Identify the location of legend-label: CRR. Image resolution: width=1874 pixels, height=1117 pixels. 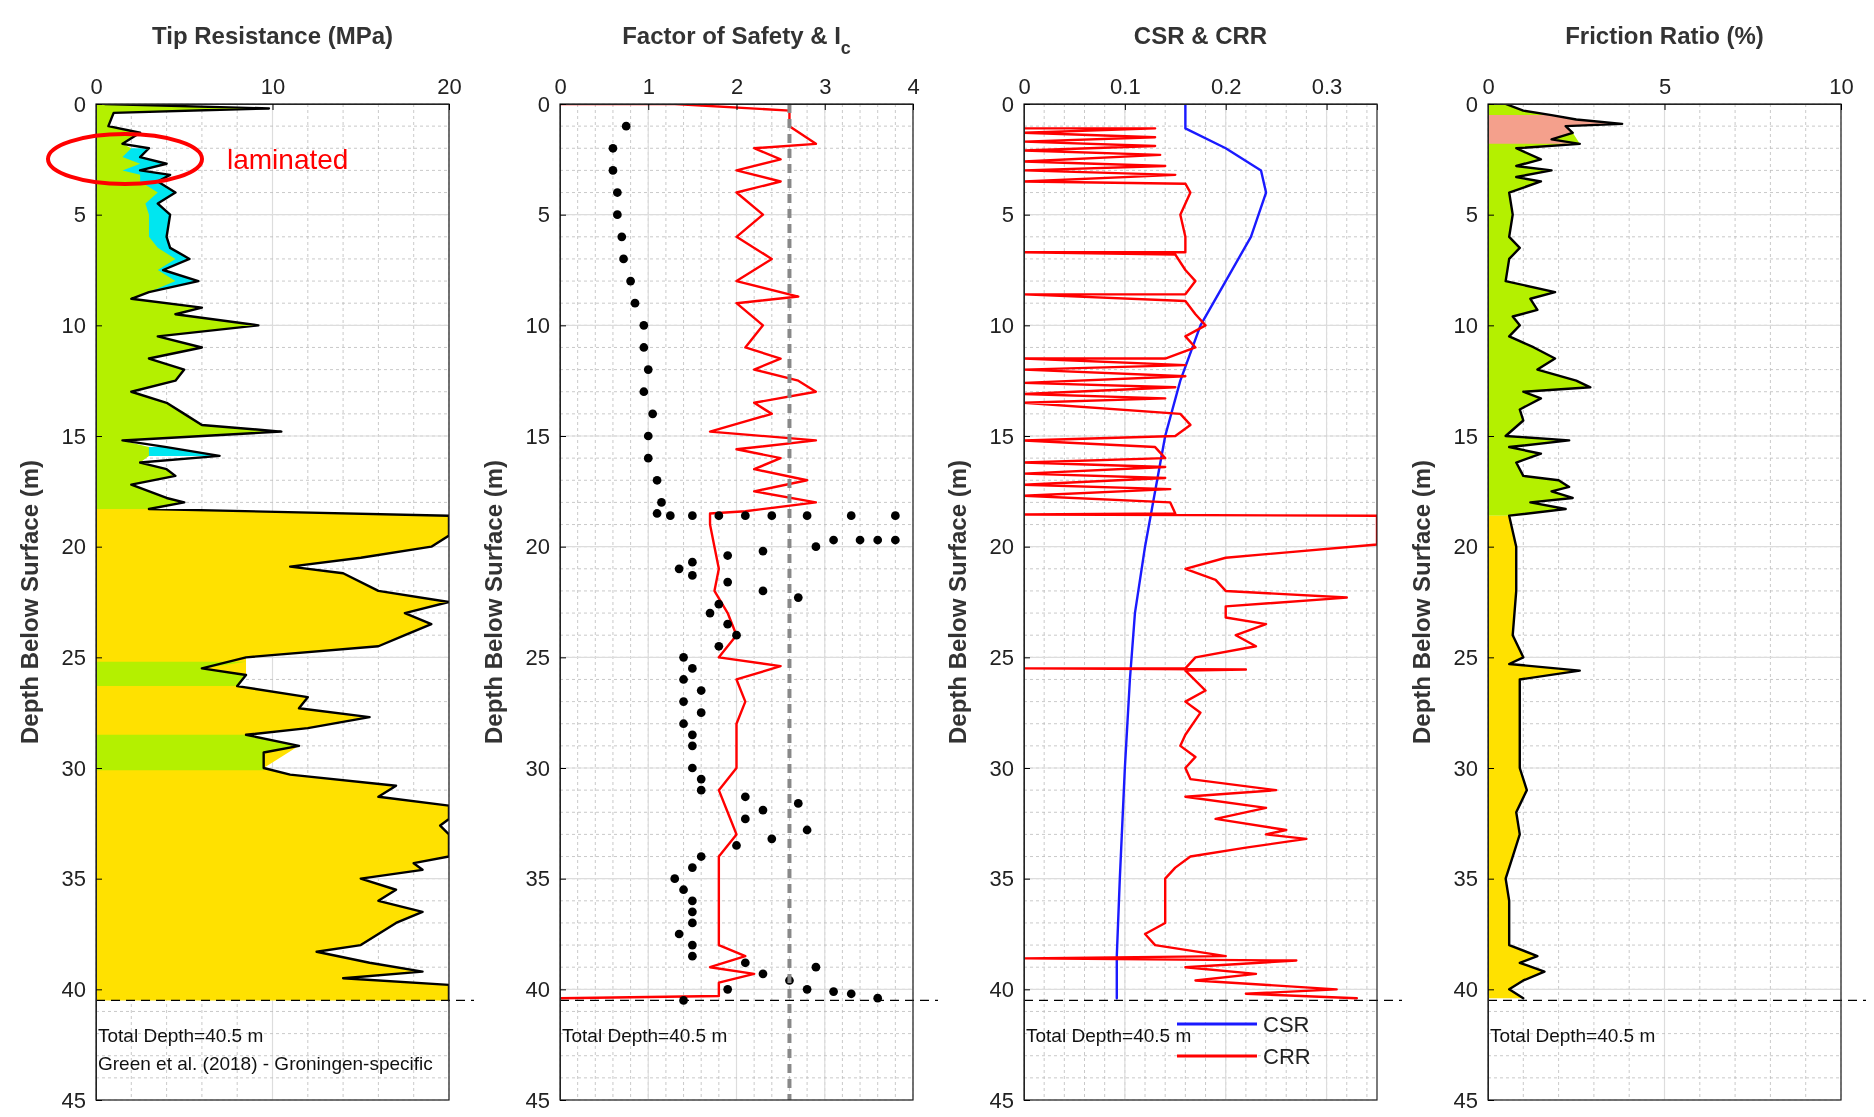
(1287, 1056).